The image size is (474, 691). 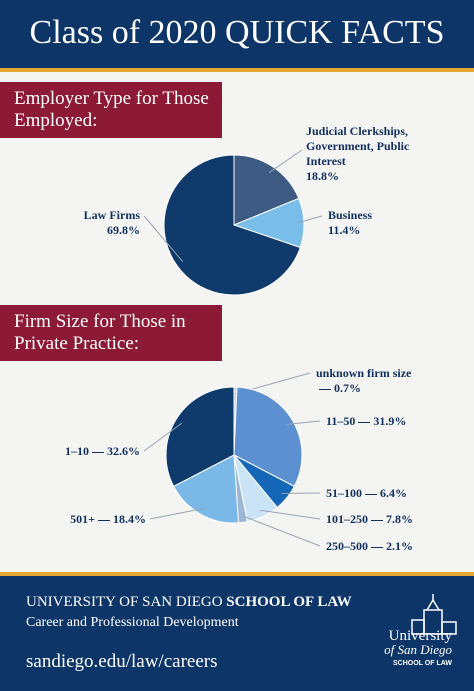 I want to click on footer-url: sandiego.edu/law/careers, so click(x=122, y=661).